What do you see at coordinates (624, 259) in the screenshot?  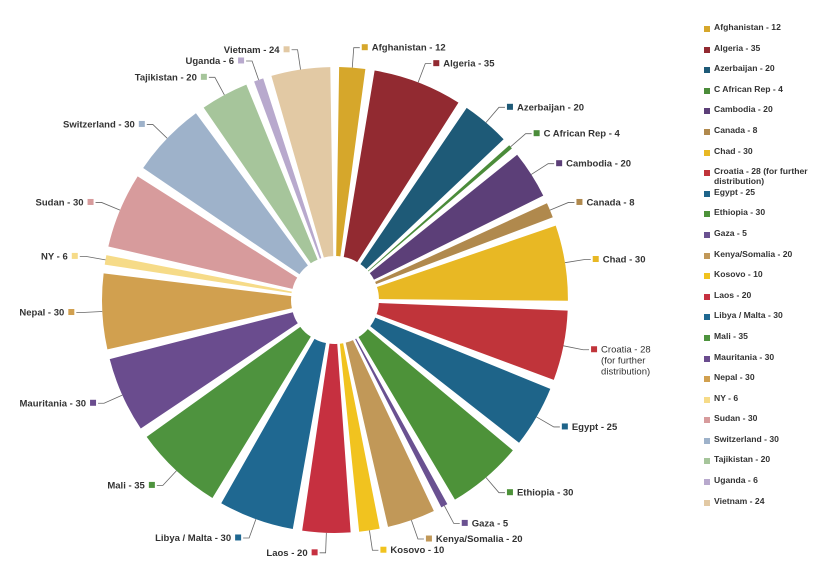 I see `slice-label: Chad - 30` at bounding box center [624, 259].